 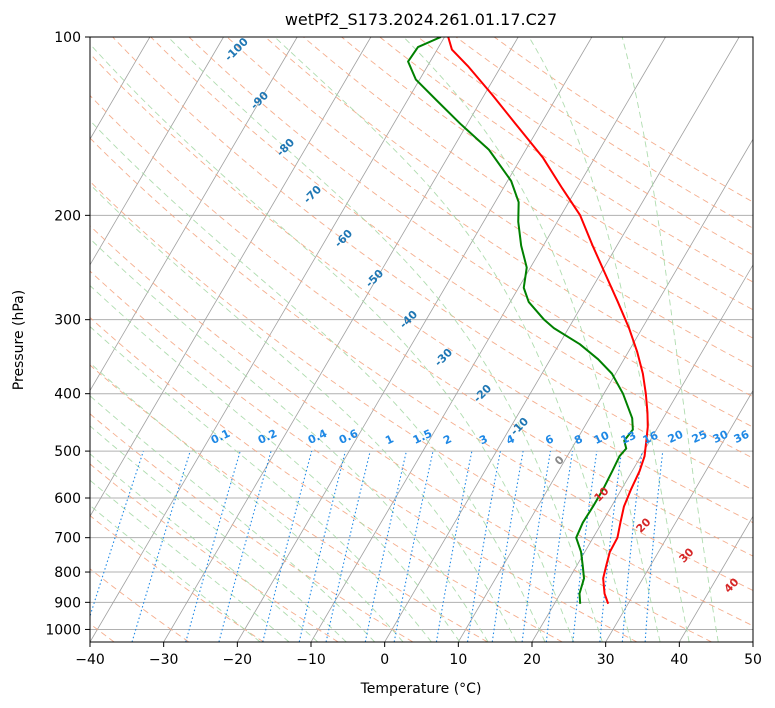 What do you see at coordinates (67, 334) in the screenshot?
I see `y-axis: 100 200 300 400 500 600 700 800 900 1000` at bounding box center [67, 334].